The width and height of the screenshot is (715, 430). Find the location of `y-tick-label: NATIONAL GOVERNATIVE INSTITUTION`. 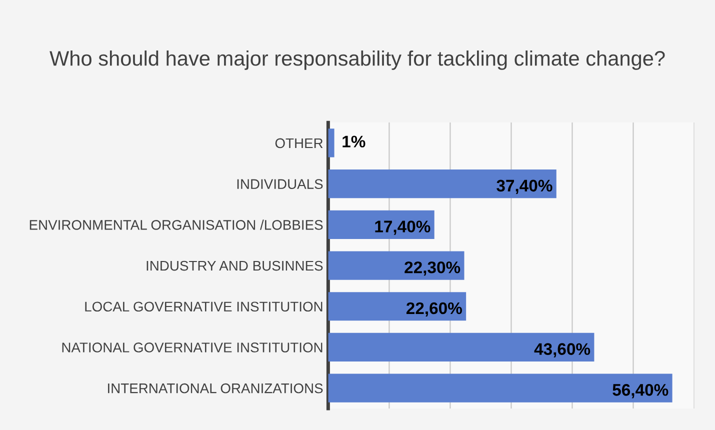

y-tick-label: NATIONAL GOVERNATIVE INSTITUTION is located at coordinates (192, 347).